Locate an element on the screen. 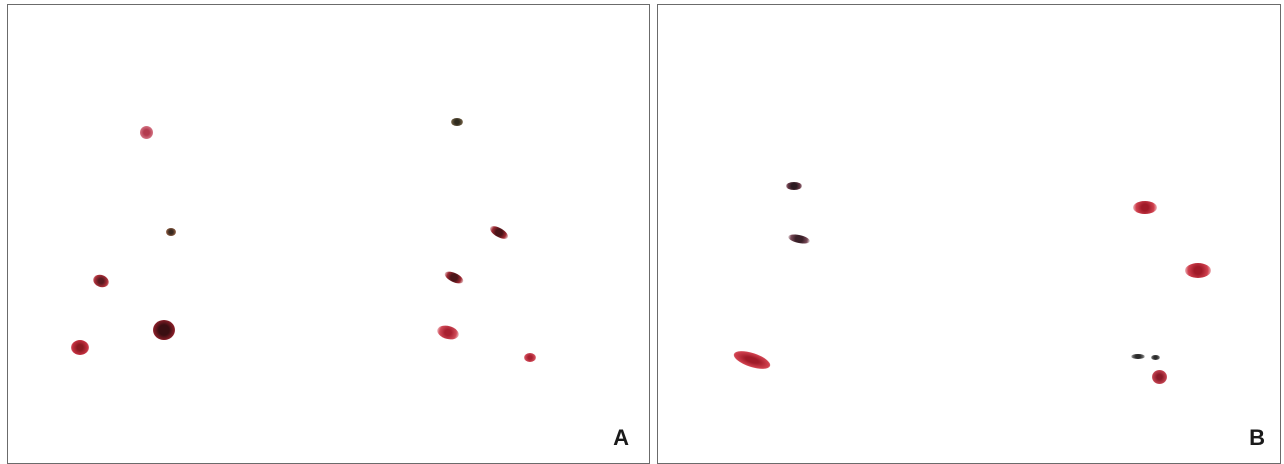 The width and height of the screenshot is (1284, 464). panel-label-a: A is located at coordinates (621, 437).